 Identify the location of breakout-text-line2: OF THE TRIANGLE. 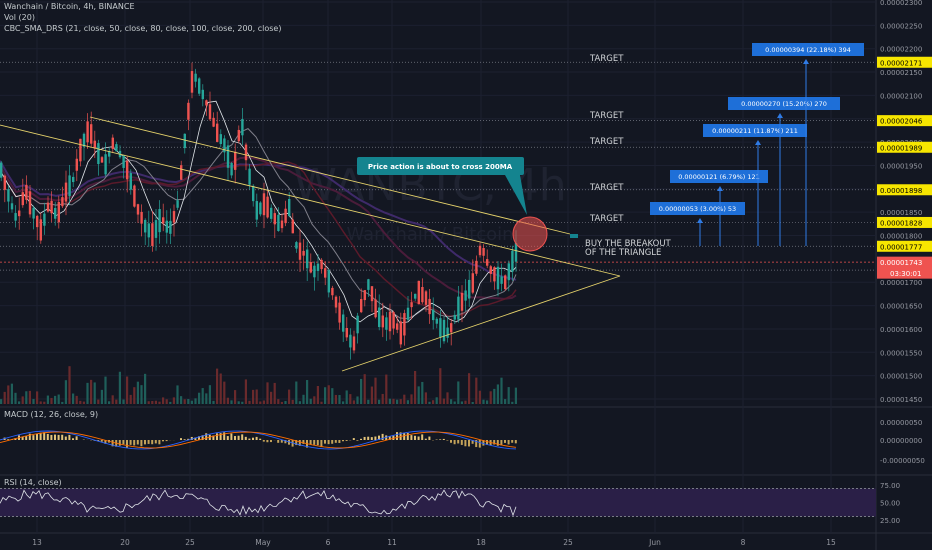
(623, 253).